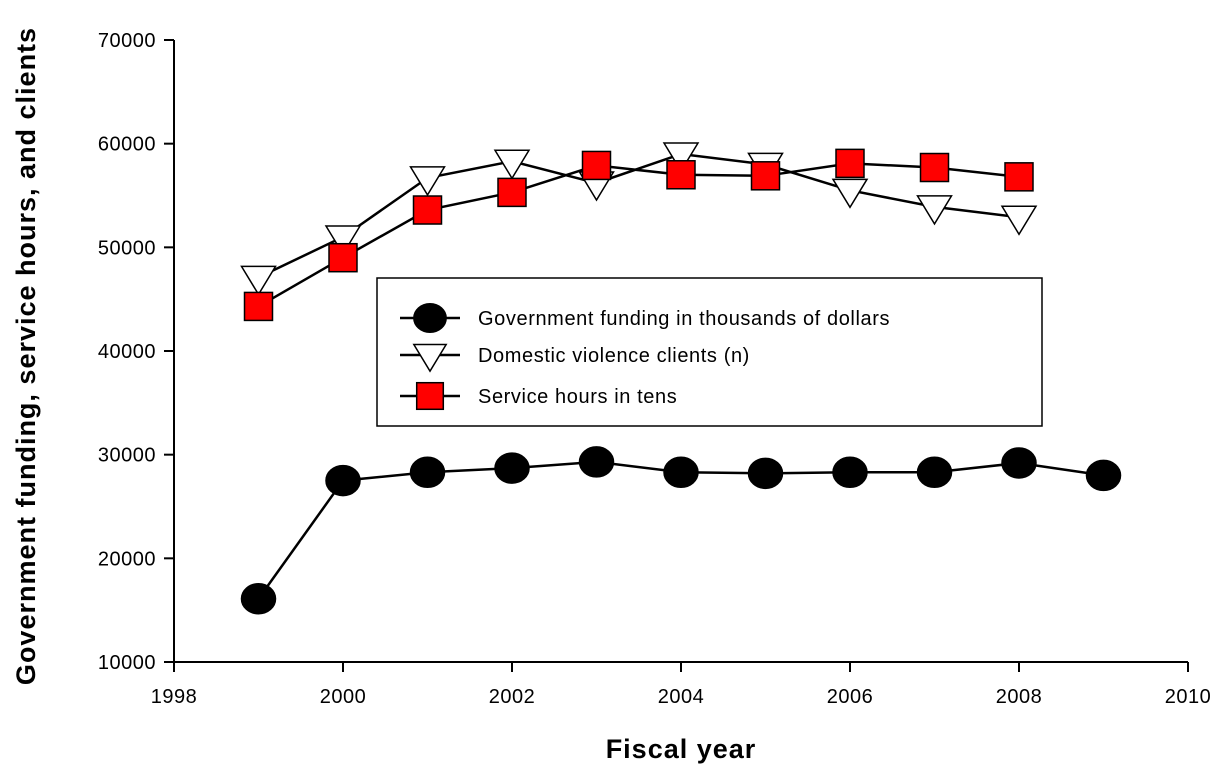  I want to click on legend-box, so click(709, 352).